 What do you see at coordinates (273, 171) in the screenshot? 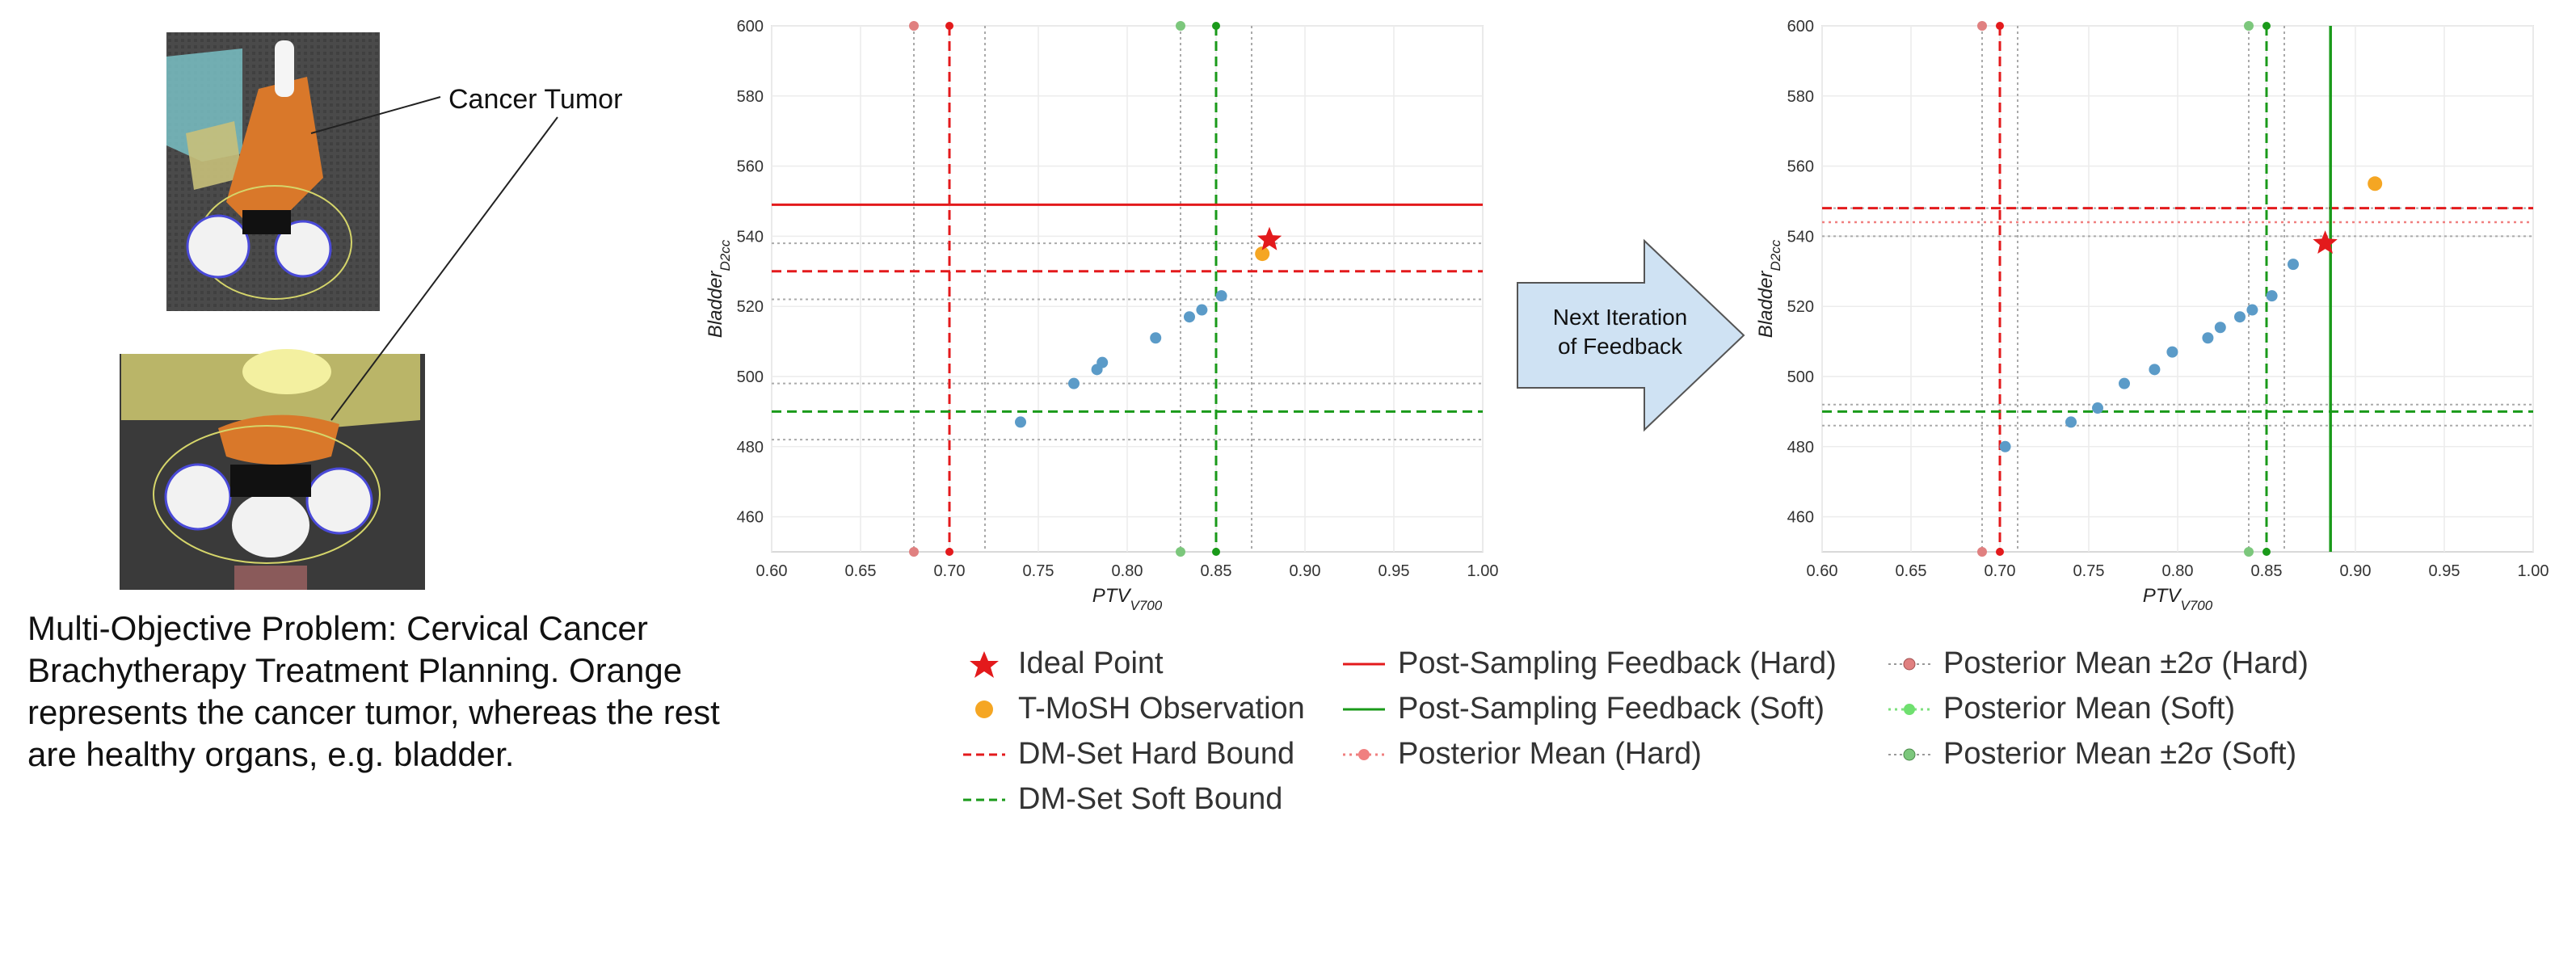
I see `ct-scan-top` at bounding box center [273, 171].